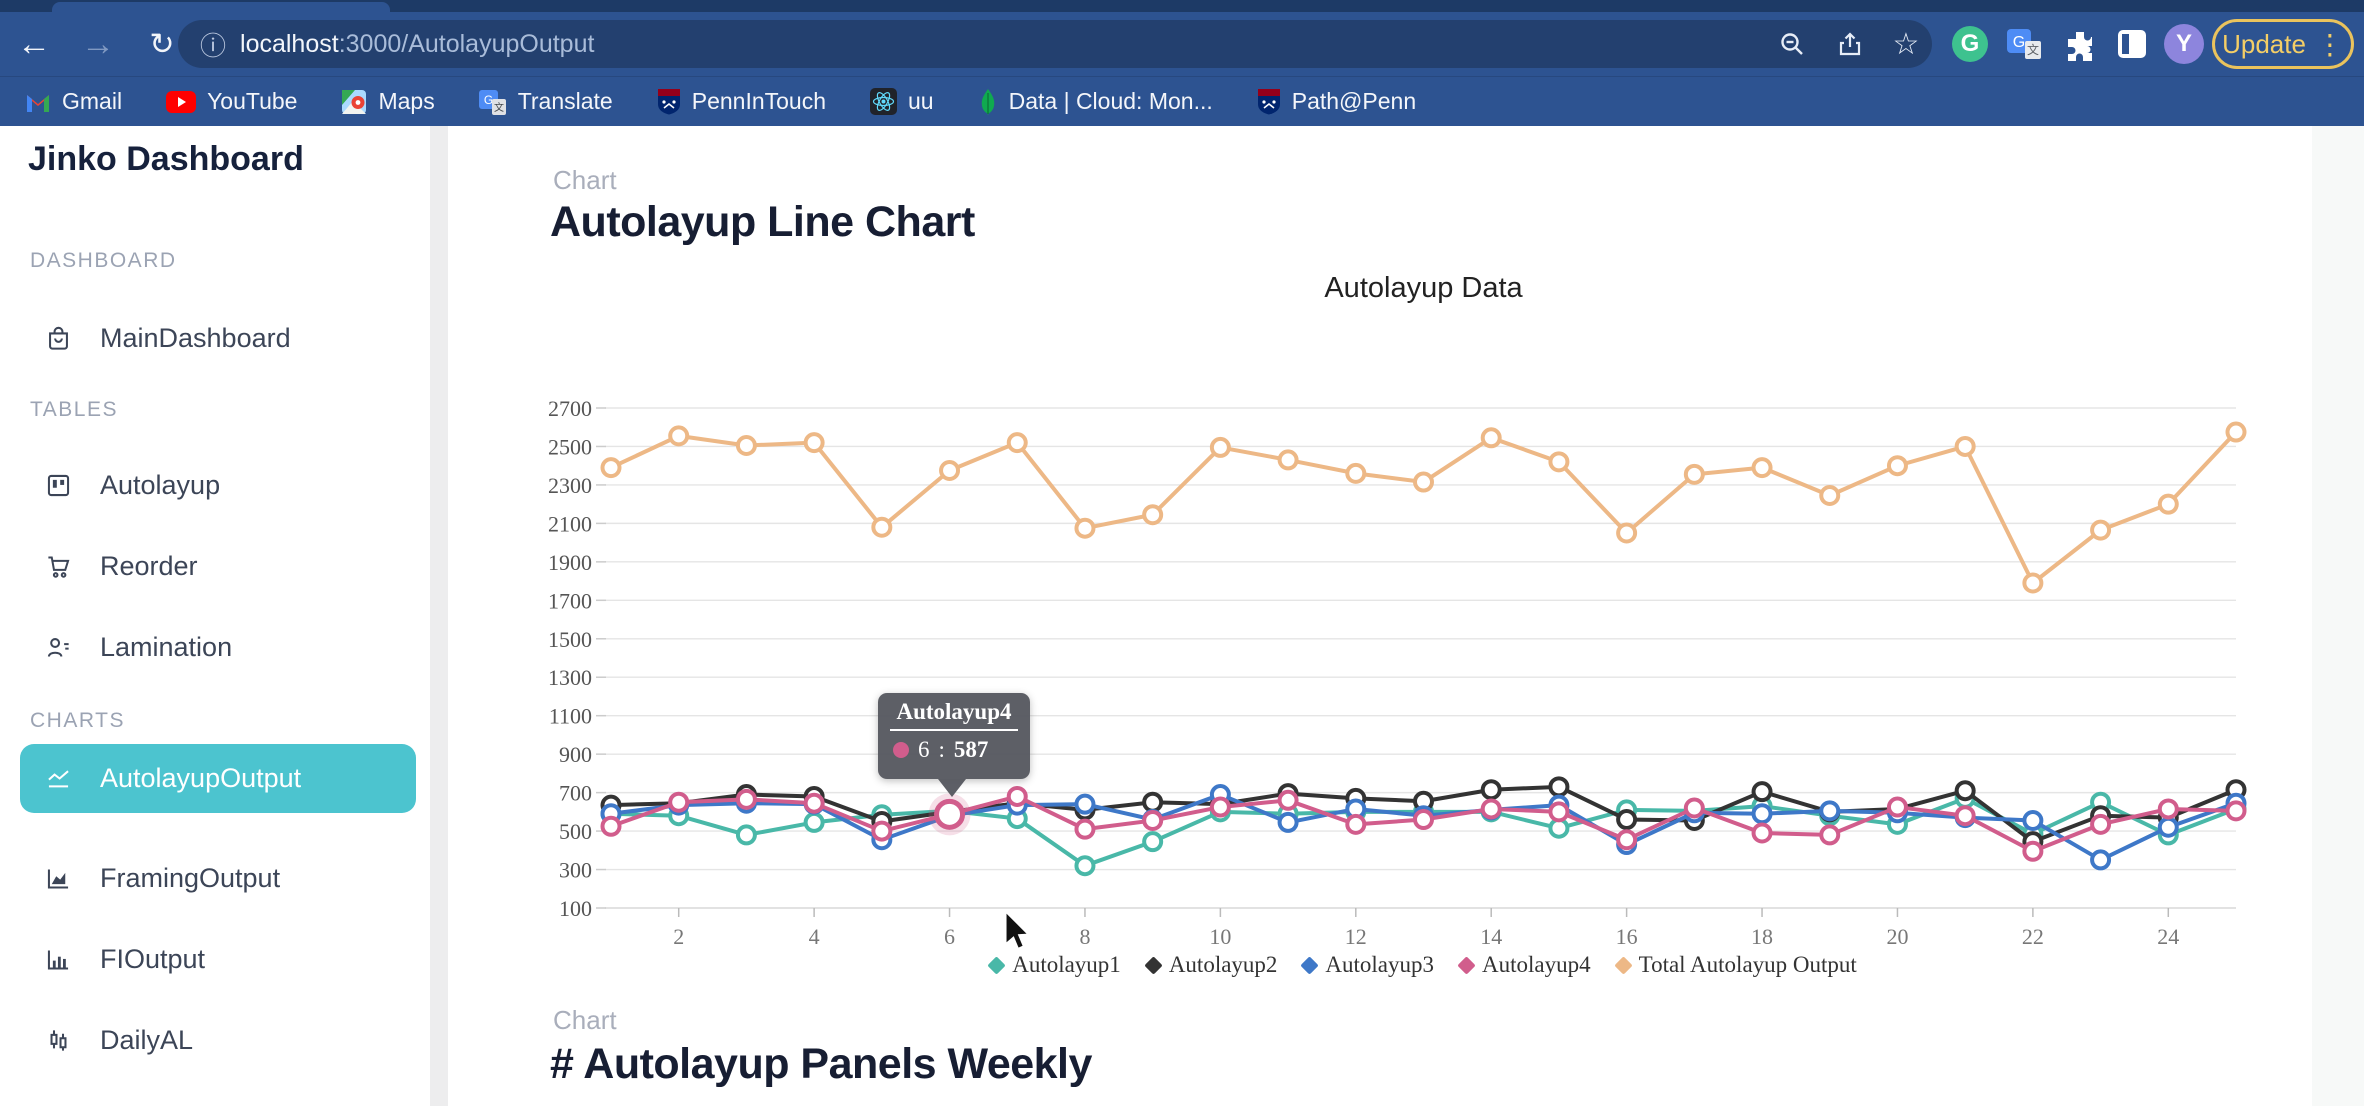 The image size is (2364, 1106). I want to click on url-text: localhost:3000/AutolayupOutput, so click(417, 44).